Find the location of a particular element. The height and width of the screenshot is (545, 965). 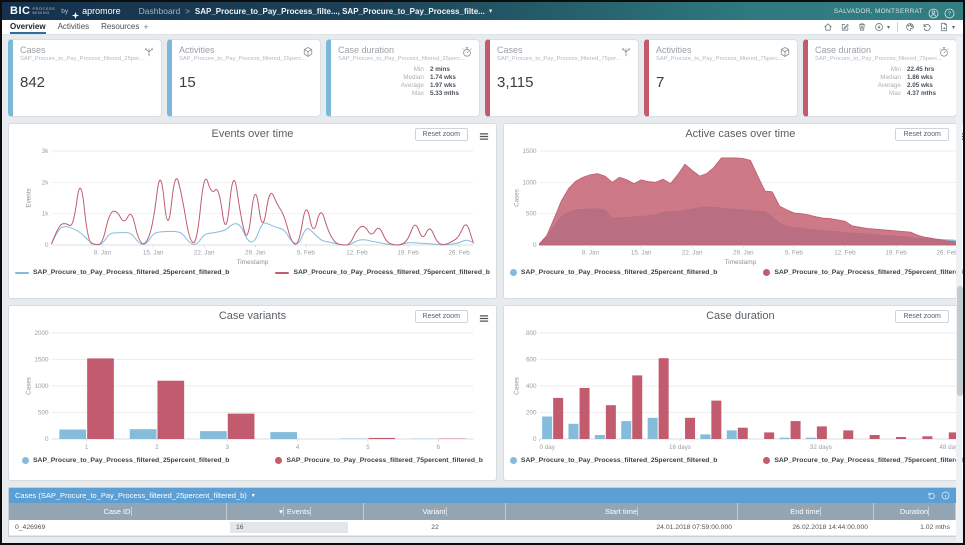

tab-overview: Overview is located at coordinates (28, 27).